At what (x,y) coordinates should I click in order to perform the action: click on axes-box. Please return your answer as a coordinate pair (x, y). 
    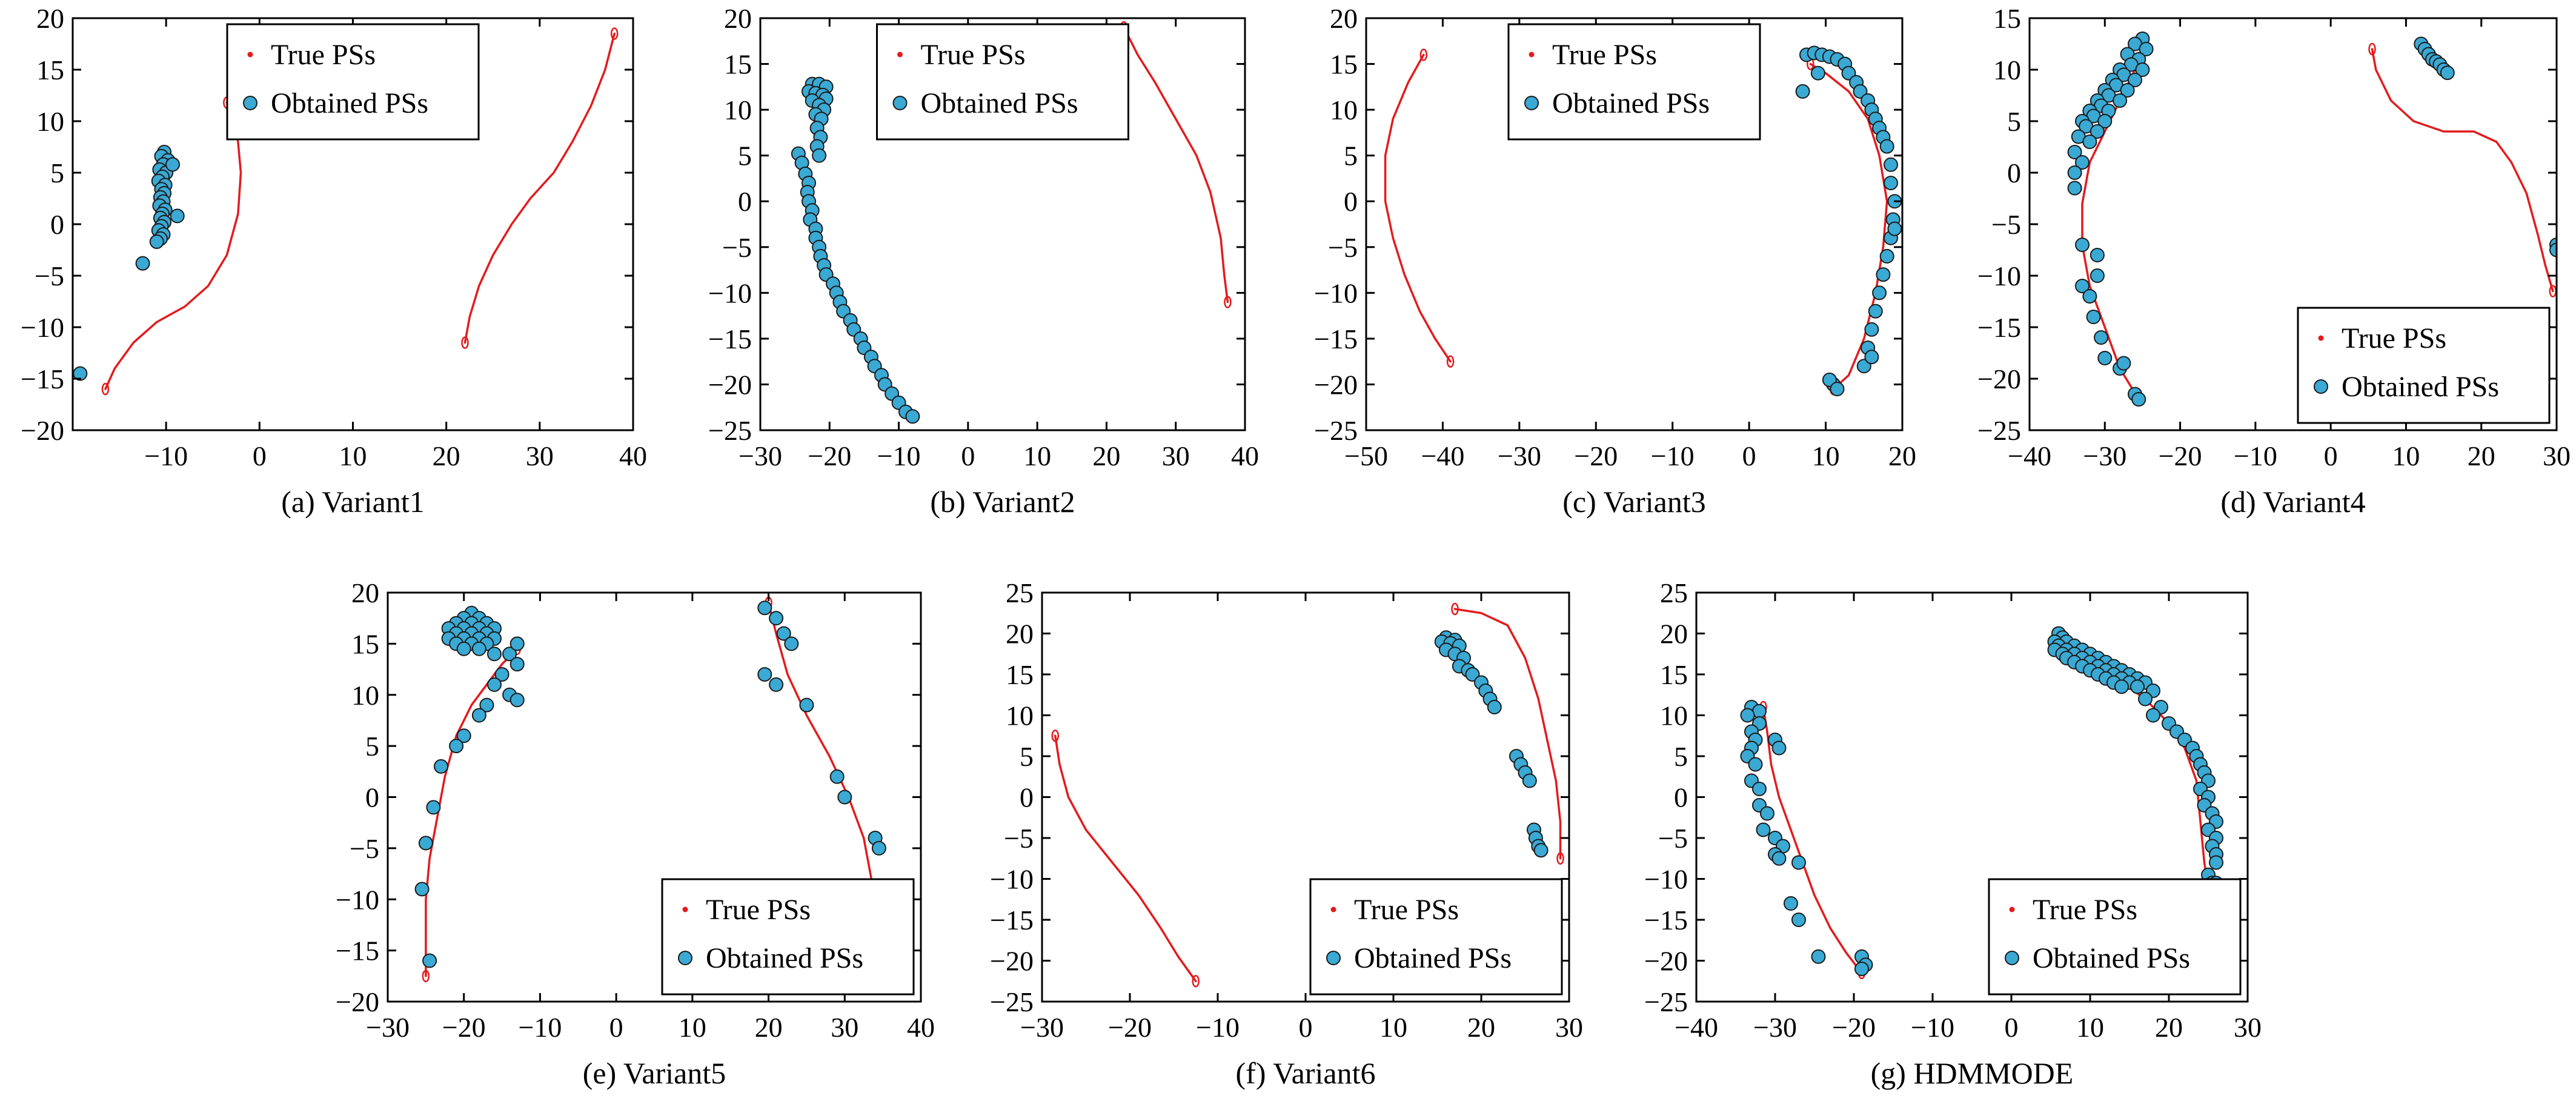
    Looking at the image, I should click on (1634, 224).